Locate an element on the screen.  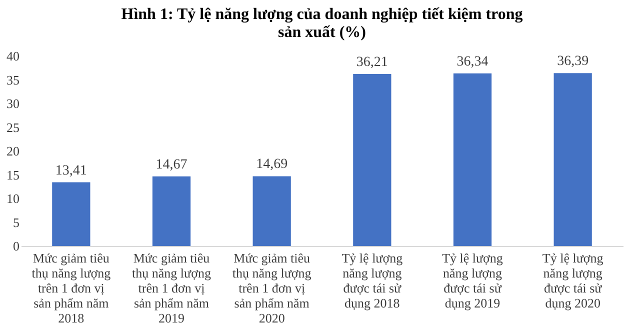
x-tick-label: Tỷ lệ lượng năng lượng được tái sử dụng 2020 is located at coordinates (573, 280).